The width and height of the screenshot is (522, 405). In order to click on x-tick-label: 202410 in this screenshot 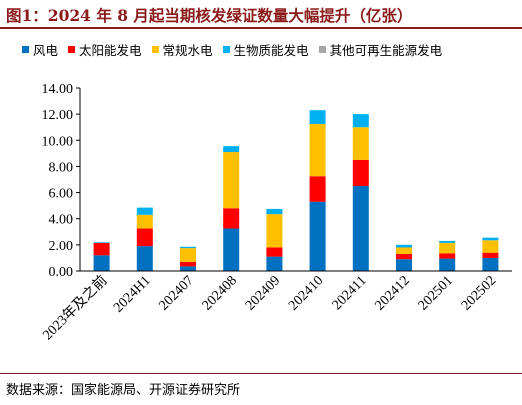, I will do `click(306, 293)`.